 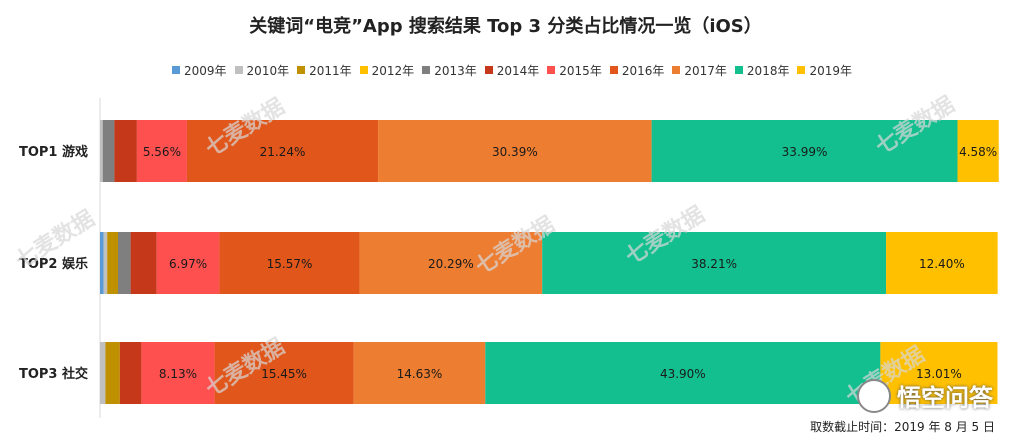 I want to click on legend-item: 2013年, so click(x=449, y=70).